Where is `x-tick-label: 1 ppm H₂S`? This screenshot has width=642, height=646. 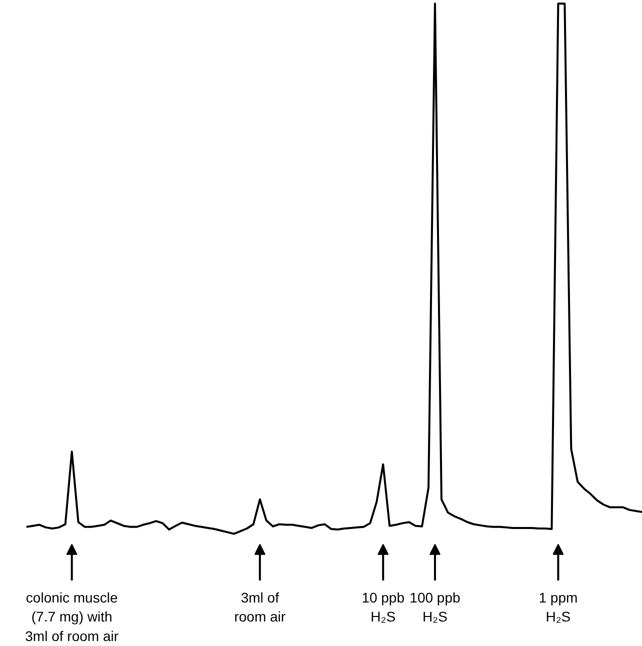
x-tick-label: 1 ppm H₂S is located at coordinates (558, 607).